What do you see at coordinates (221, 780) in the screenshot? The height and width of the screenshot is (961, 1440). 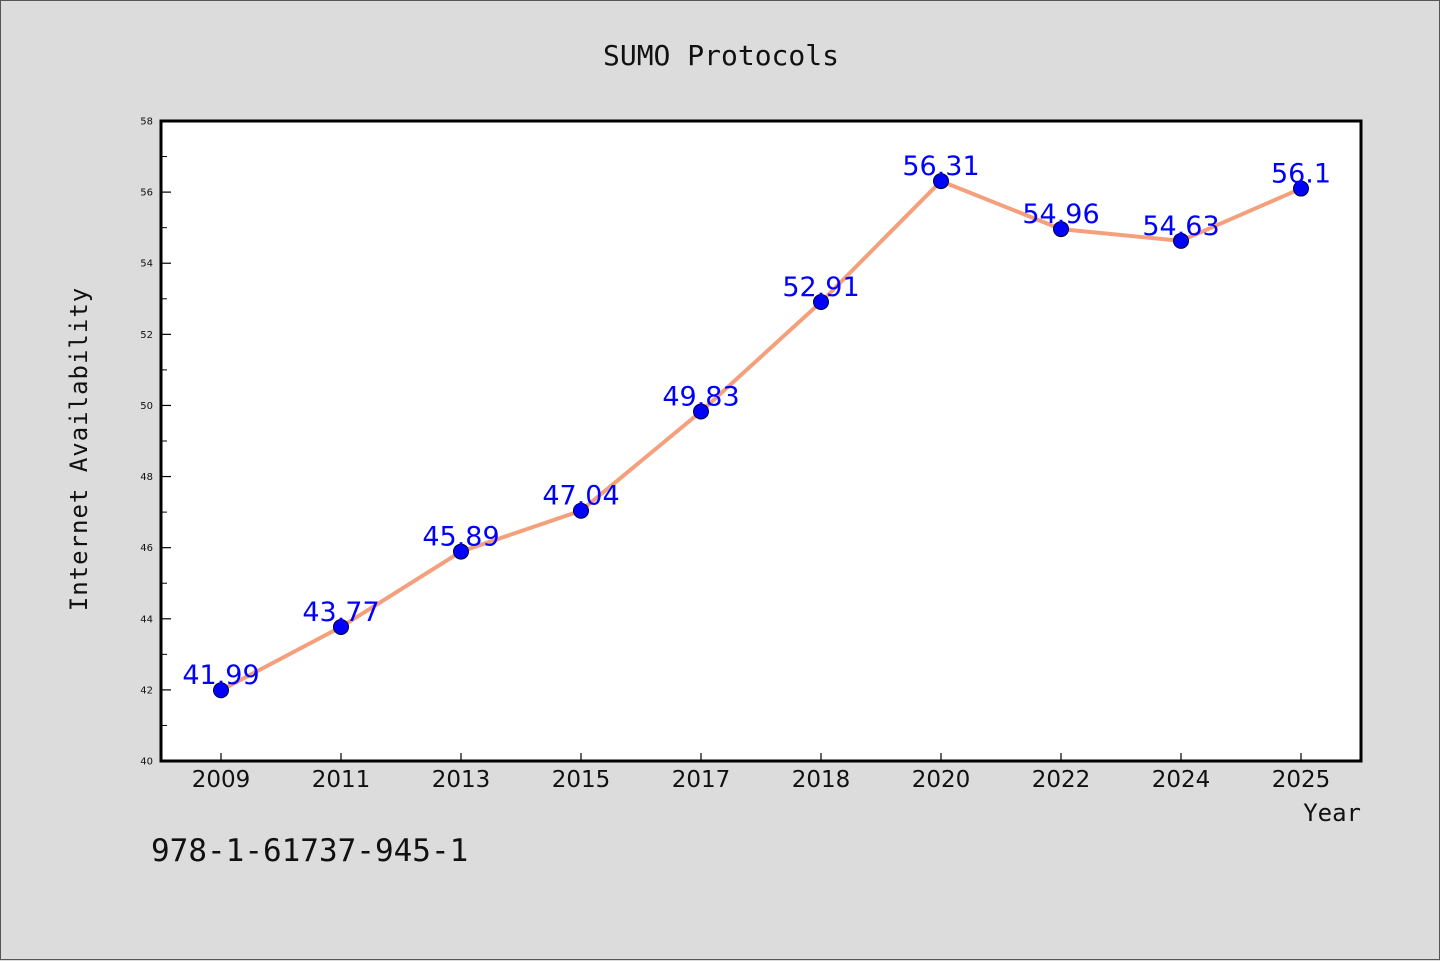 I see `x-tick-label: 2009` at bounding box center [221, 780].